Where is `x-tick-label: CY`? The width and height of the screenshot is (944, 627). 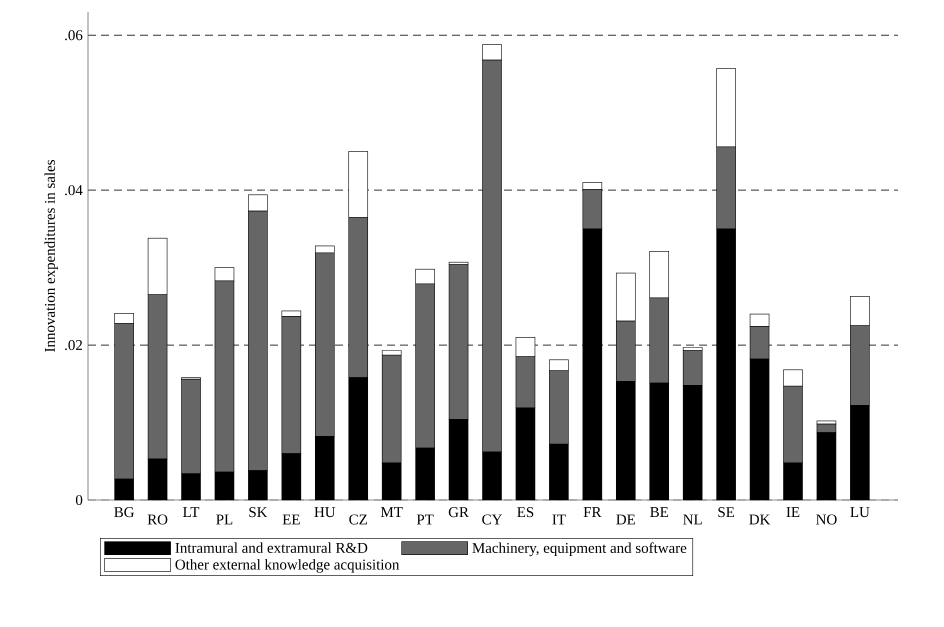
x-tick-label: CY is located at coordinates (492, 519).